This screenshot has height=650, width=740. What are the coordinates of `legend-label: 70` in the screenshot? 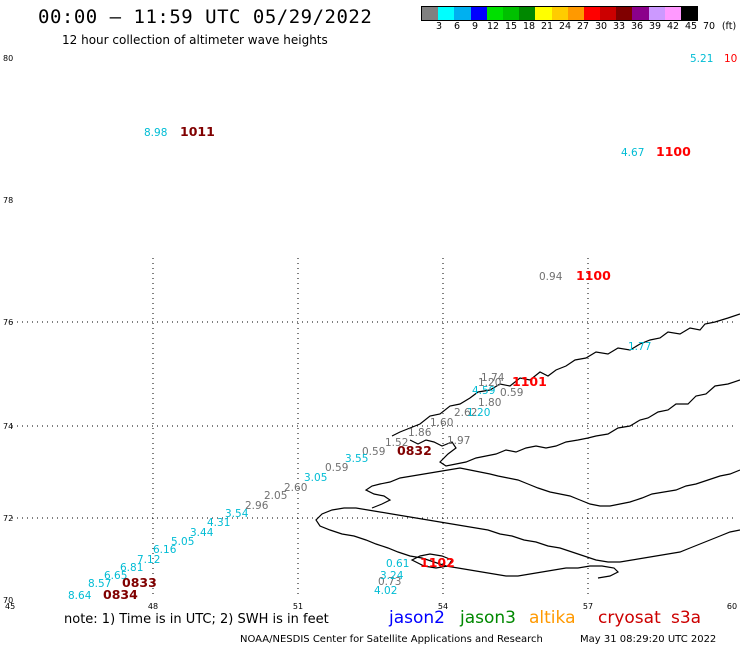 It's located at (709, 26).